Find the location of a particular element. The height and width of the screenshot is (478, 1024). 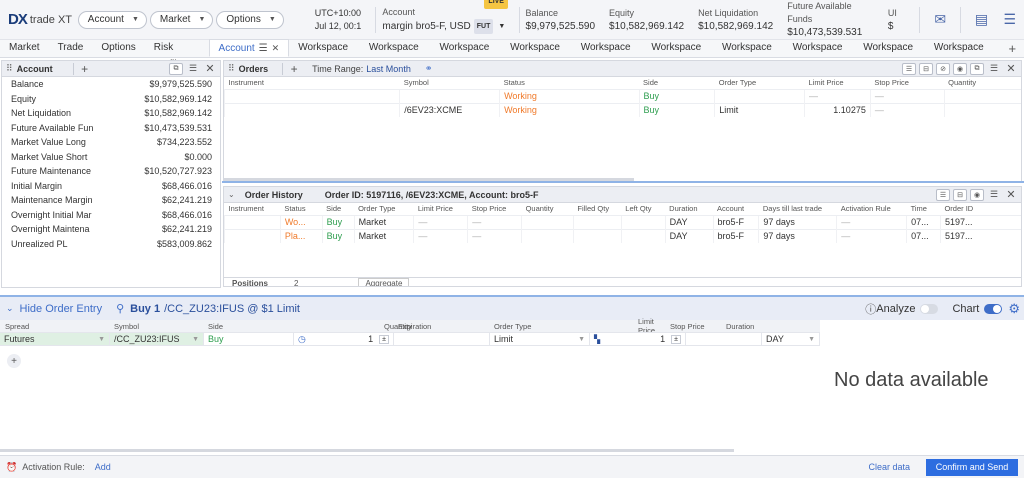

duration-select: DAY ▼ is located at coordinates (791, 339).